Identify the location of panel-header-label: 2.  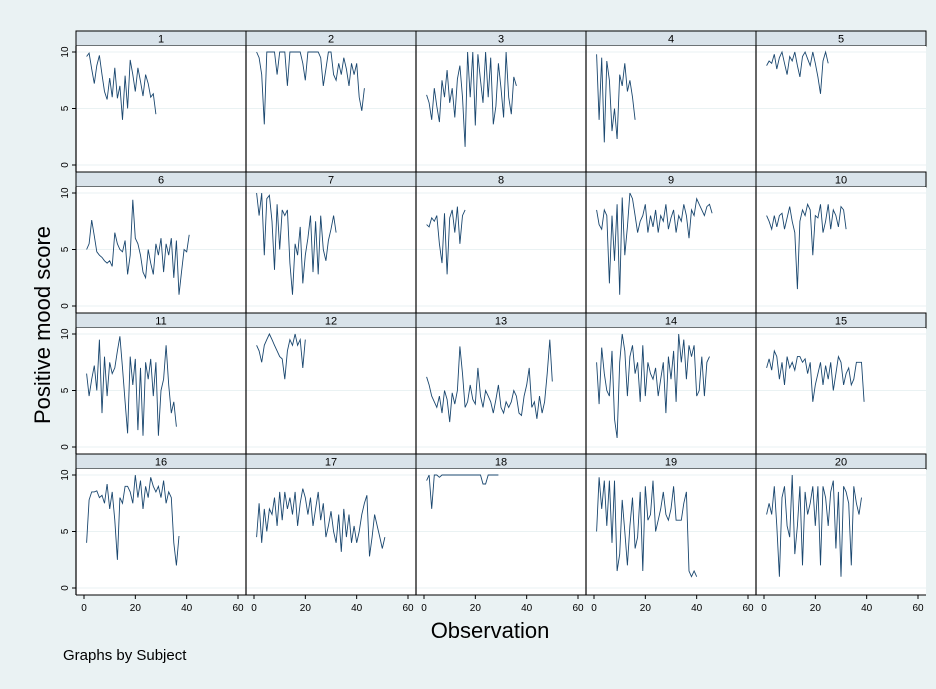
(331, 40).